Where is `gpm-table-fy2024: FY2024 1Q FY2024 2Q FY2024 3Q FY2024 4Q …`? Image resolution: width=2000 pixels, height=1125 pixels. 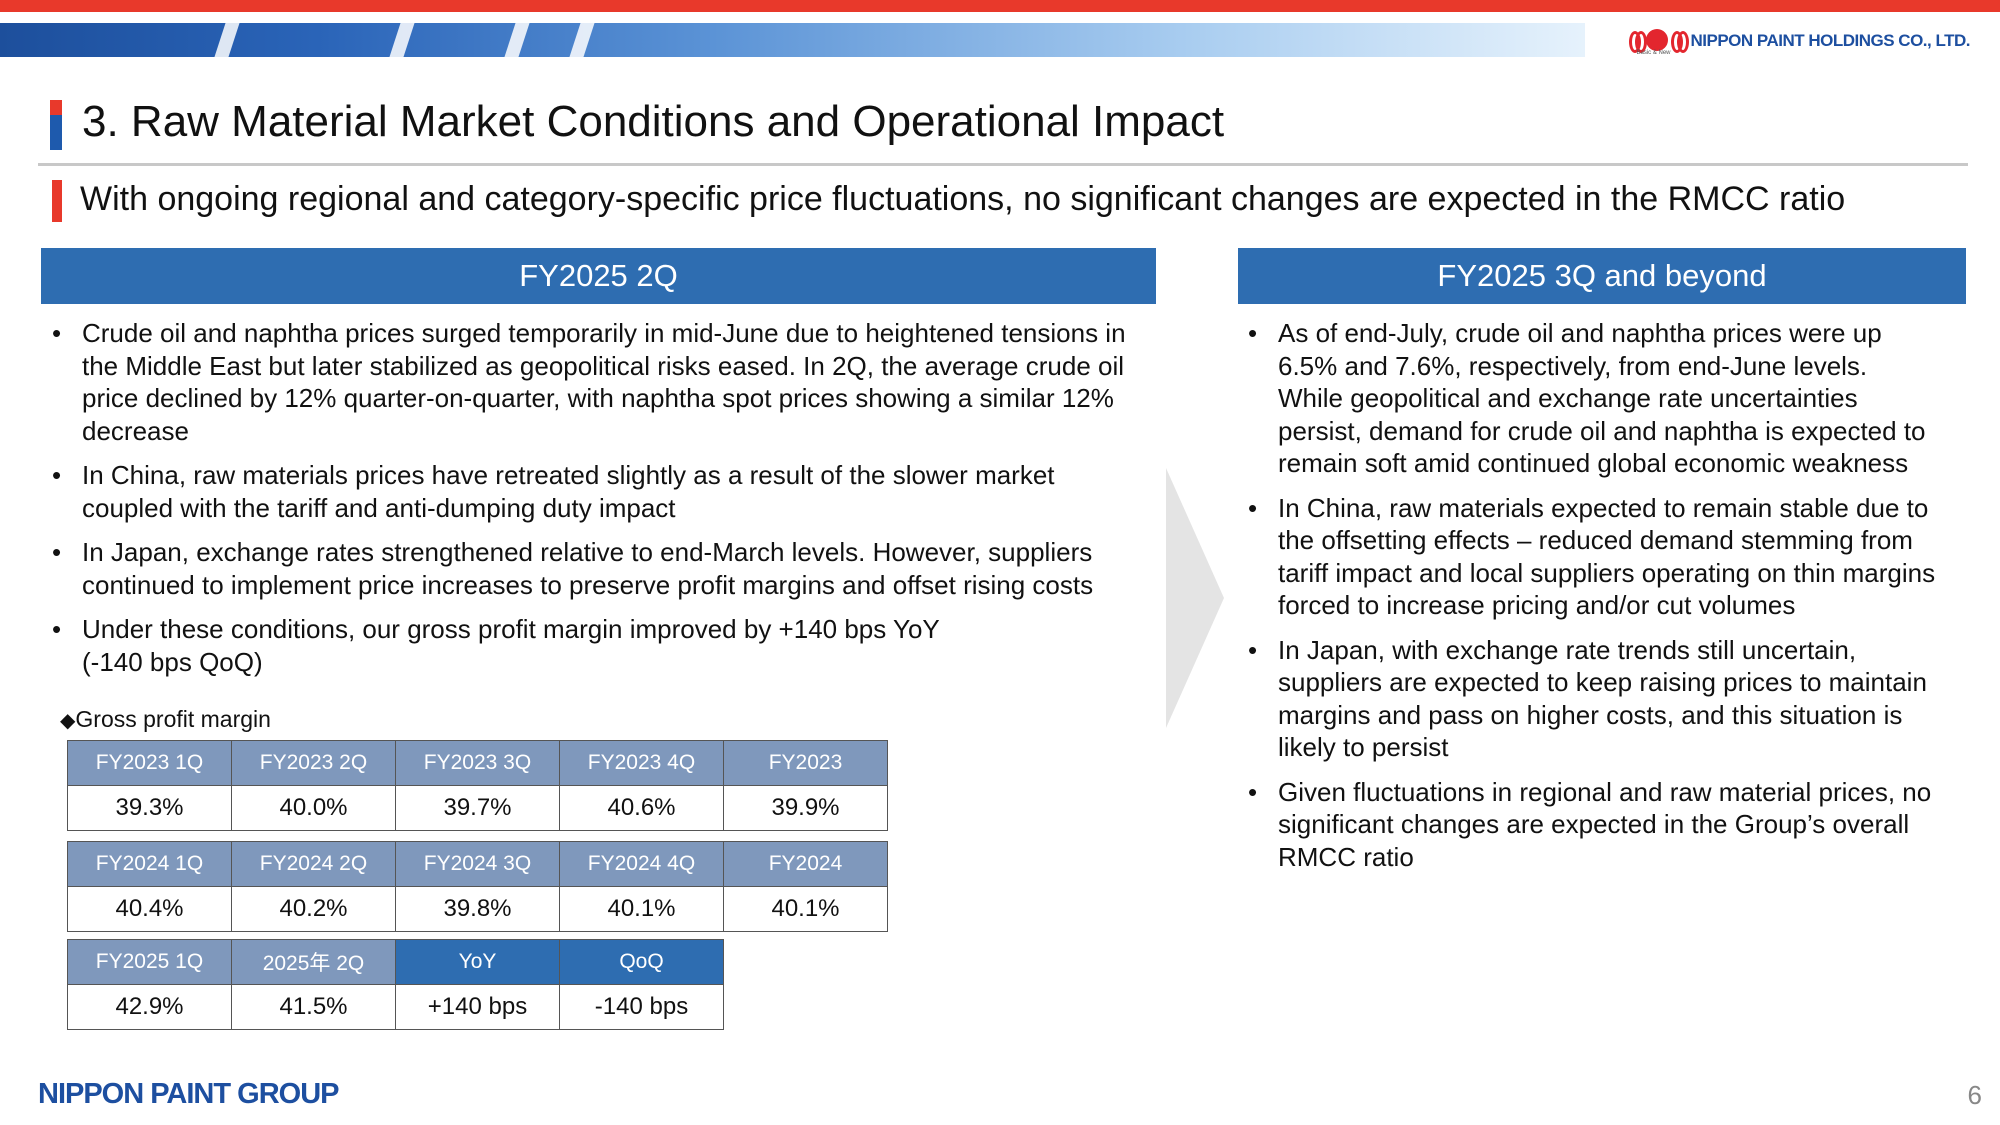 gpm-table-fy2024: FY2024 1Q FY2024 2Q FY2024 3Q FY2024 4Q … is located at coordinates (477, 886).